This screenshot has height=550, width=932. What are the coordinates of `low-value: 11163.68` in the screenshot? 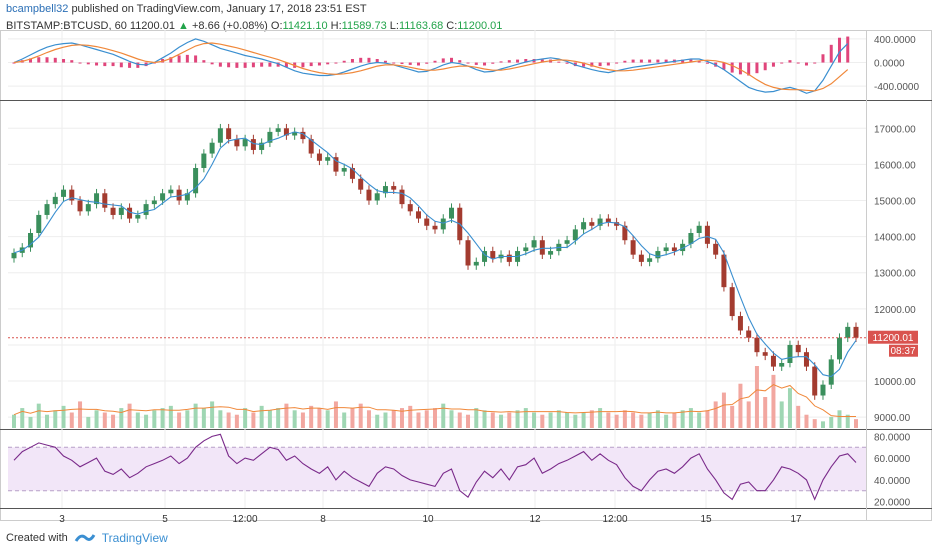 It's located at (421, 26).